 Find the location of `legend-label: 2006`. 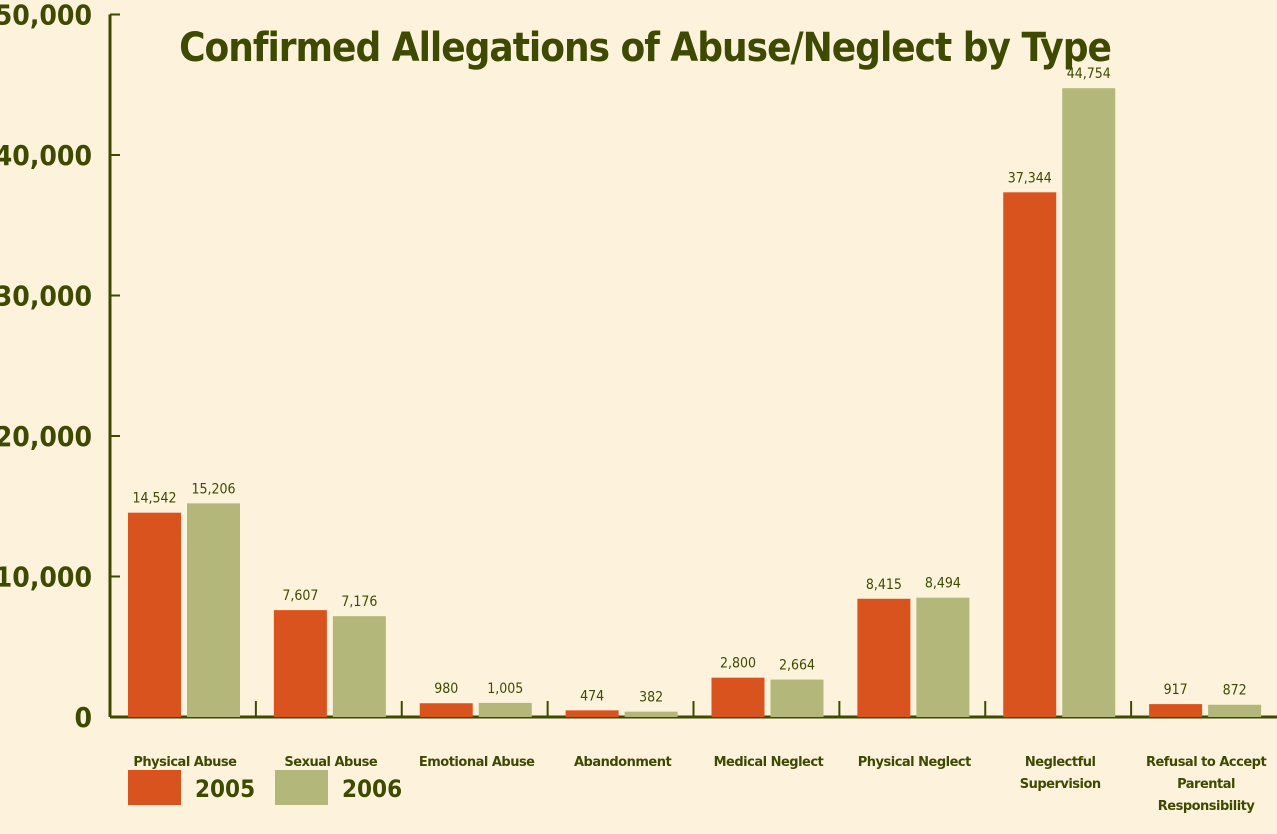

legend-label: 2006 is located at coordinates (372, 789).